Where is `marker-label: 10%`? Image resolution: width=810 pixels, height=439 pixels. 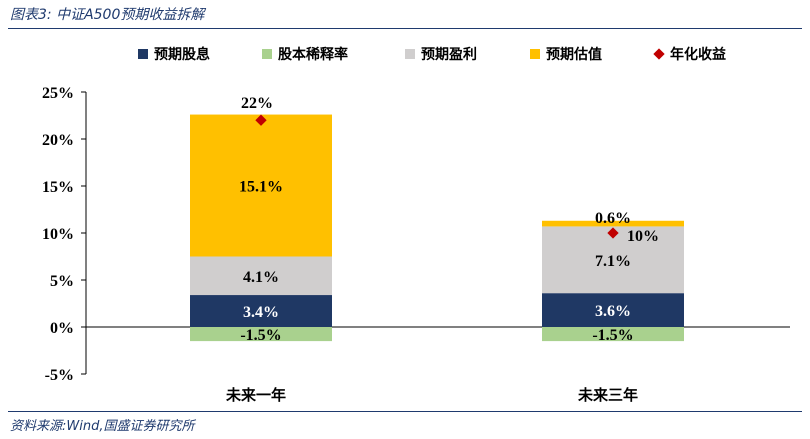 marker-label: 10% is located at coordinates (643, 236).